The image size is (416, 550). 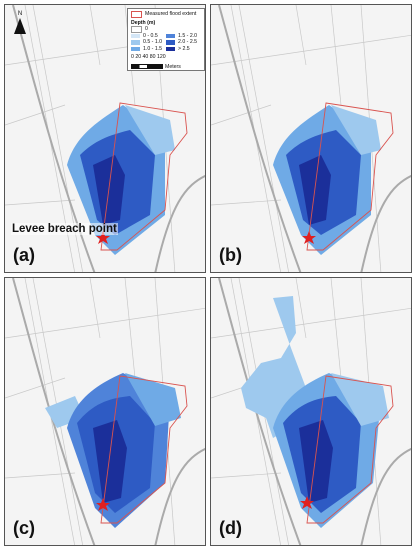 What do you see at coordinates (24, 255) in the screenshot?
I see `panel-label-a: (a)` at bounding box center [24, 255].